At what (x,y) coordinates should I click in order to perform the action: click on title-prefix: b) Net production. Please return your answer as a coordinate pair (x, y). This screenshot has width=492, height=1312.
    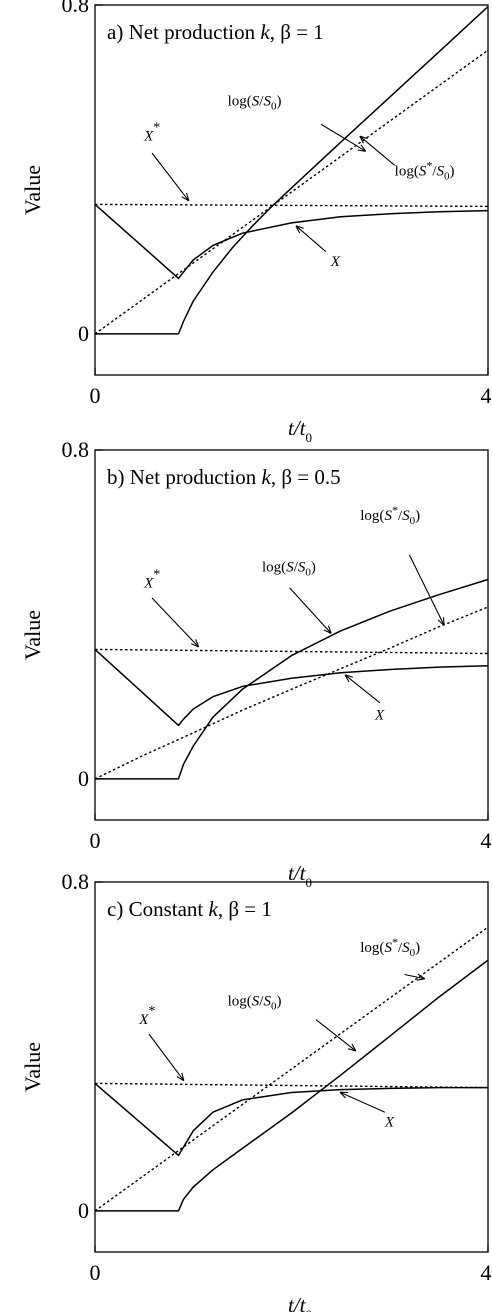
    Looking at the image, I should click on (184, 477).